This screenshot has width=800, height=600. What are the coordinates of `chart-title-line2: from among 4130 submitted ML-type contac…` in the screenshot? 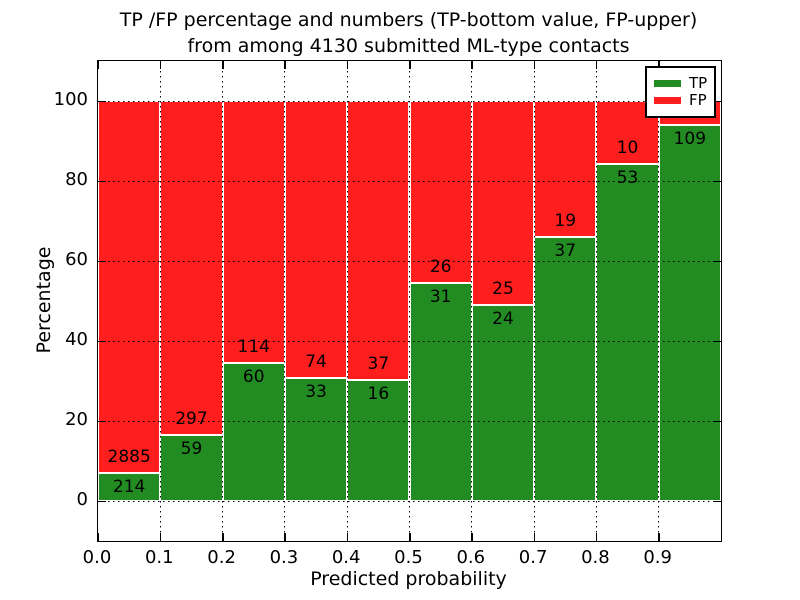 It's located at (408, 46).